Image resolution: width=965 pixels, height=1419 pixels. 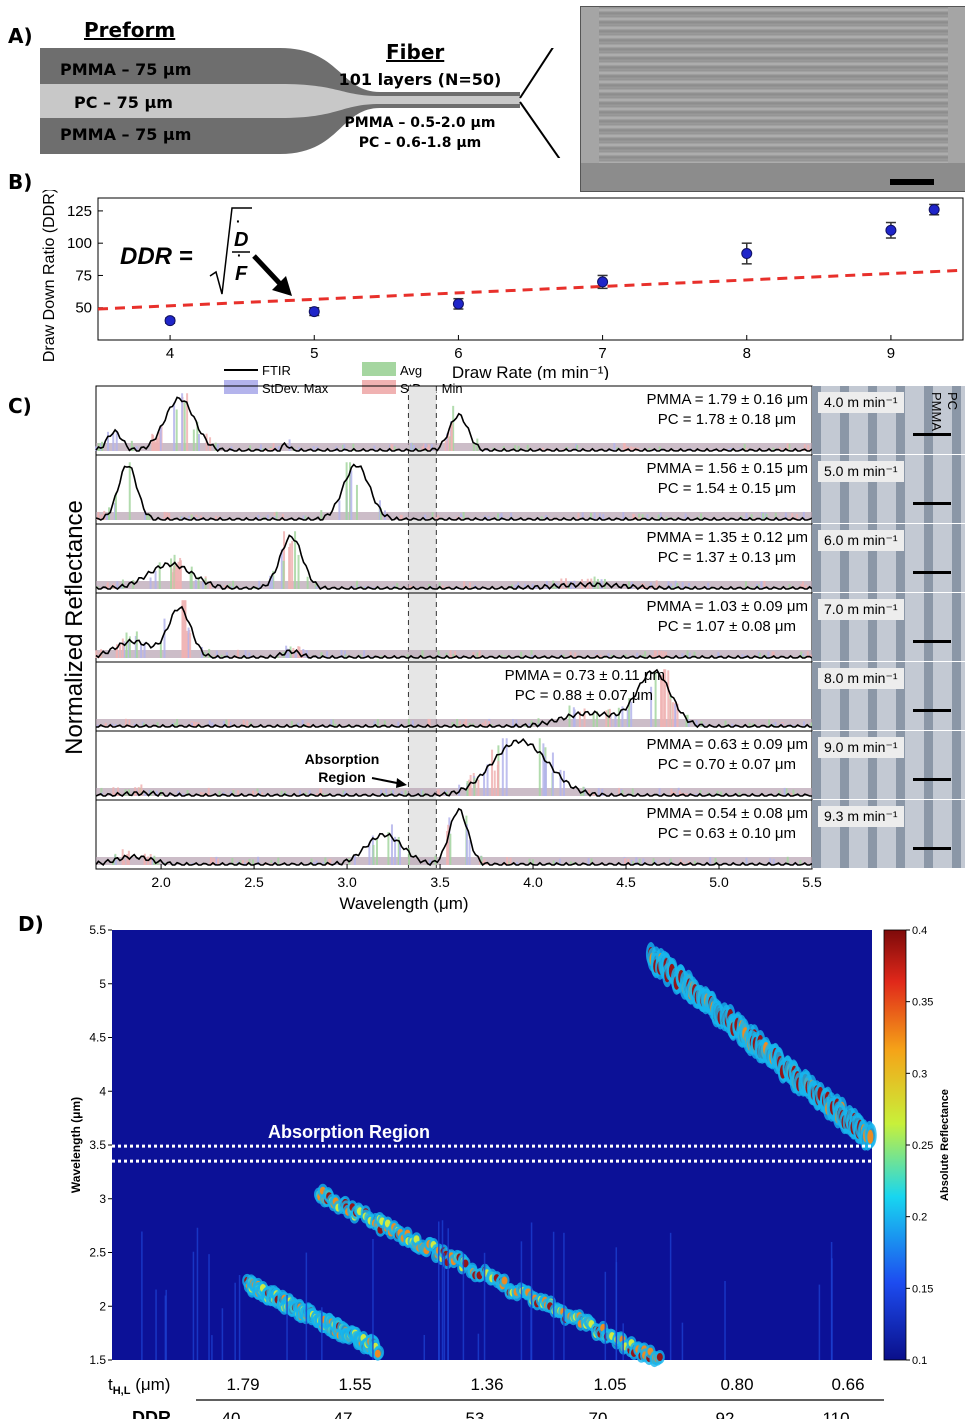 I want to click on x-tick-label: 2.0, so click(x=161, y=882).